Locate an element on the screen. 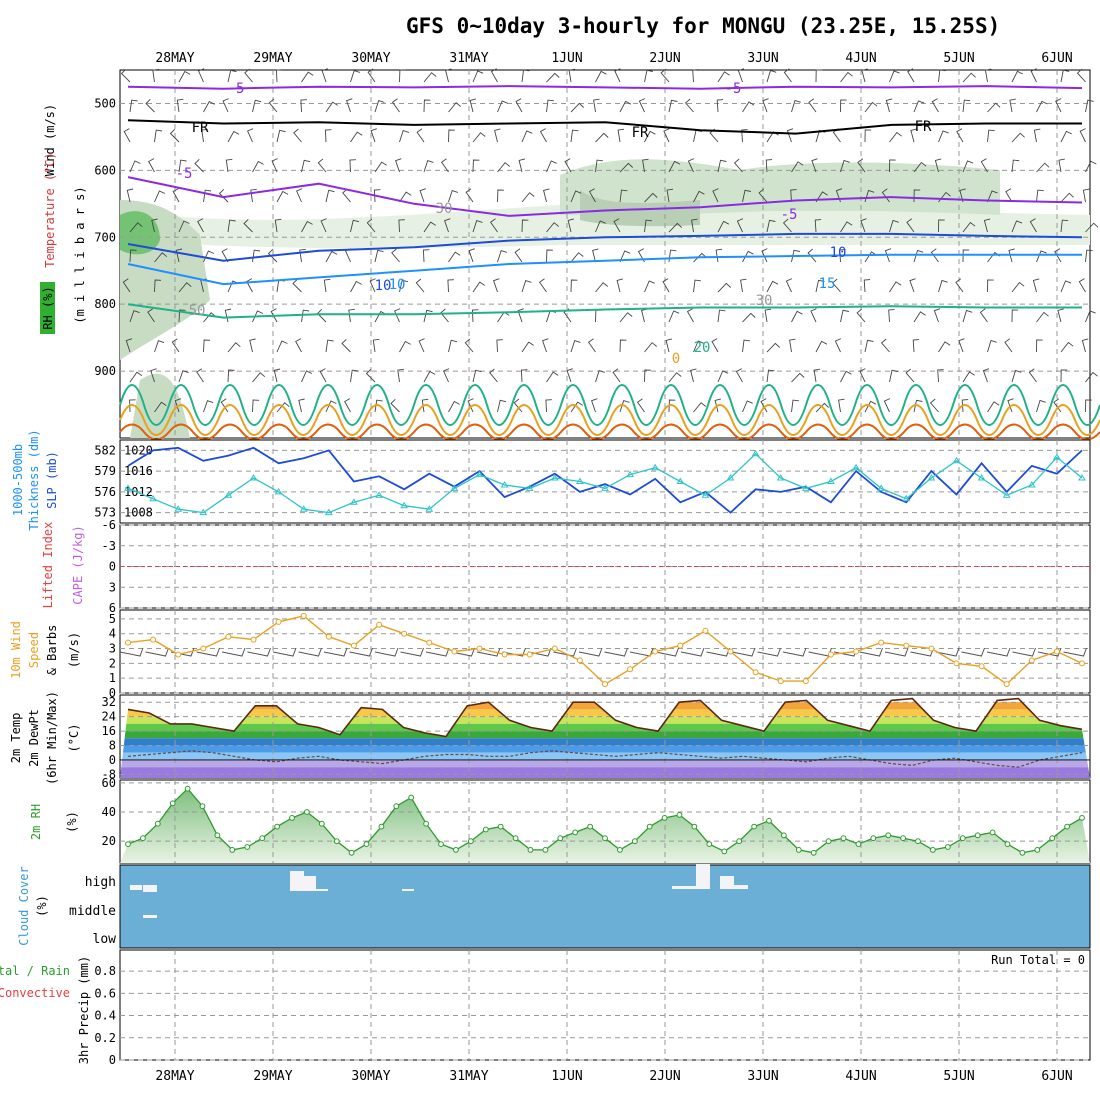 This screenshot has width=1100, height=1100. temp-band is located at coordinates (605, 720).